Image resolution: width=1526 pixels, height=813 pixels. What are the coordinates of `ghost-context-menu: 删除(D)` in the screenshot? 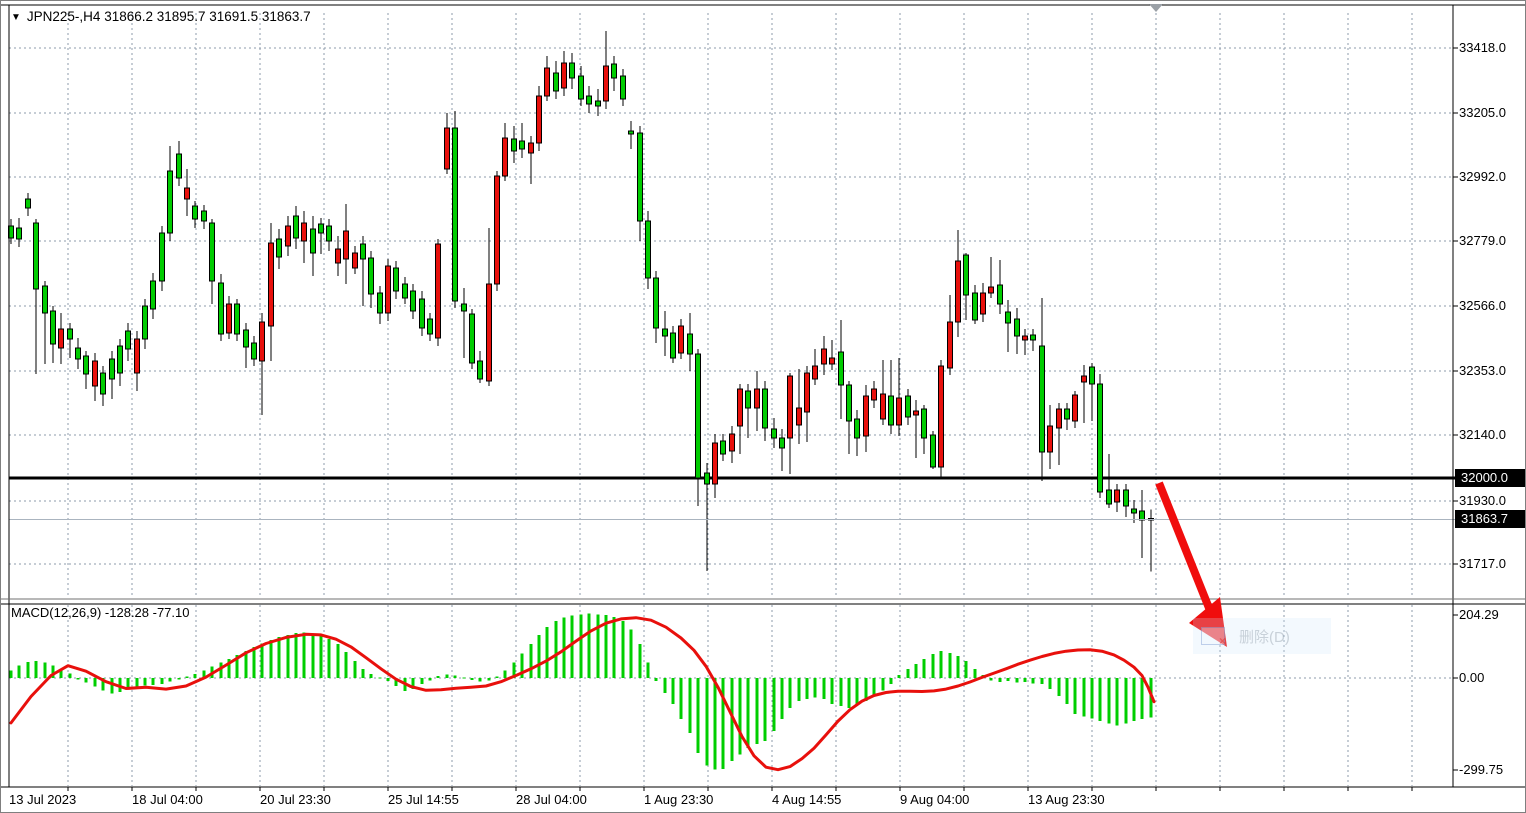 It's located at (1262, 636).